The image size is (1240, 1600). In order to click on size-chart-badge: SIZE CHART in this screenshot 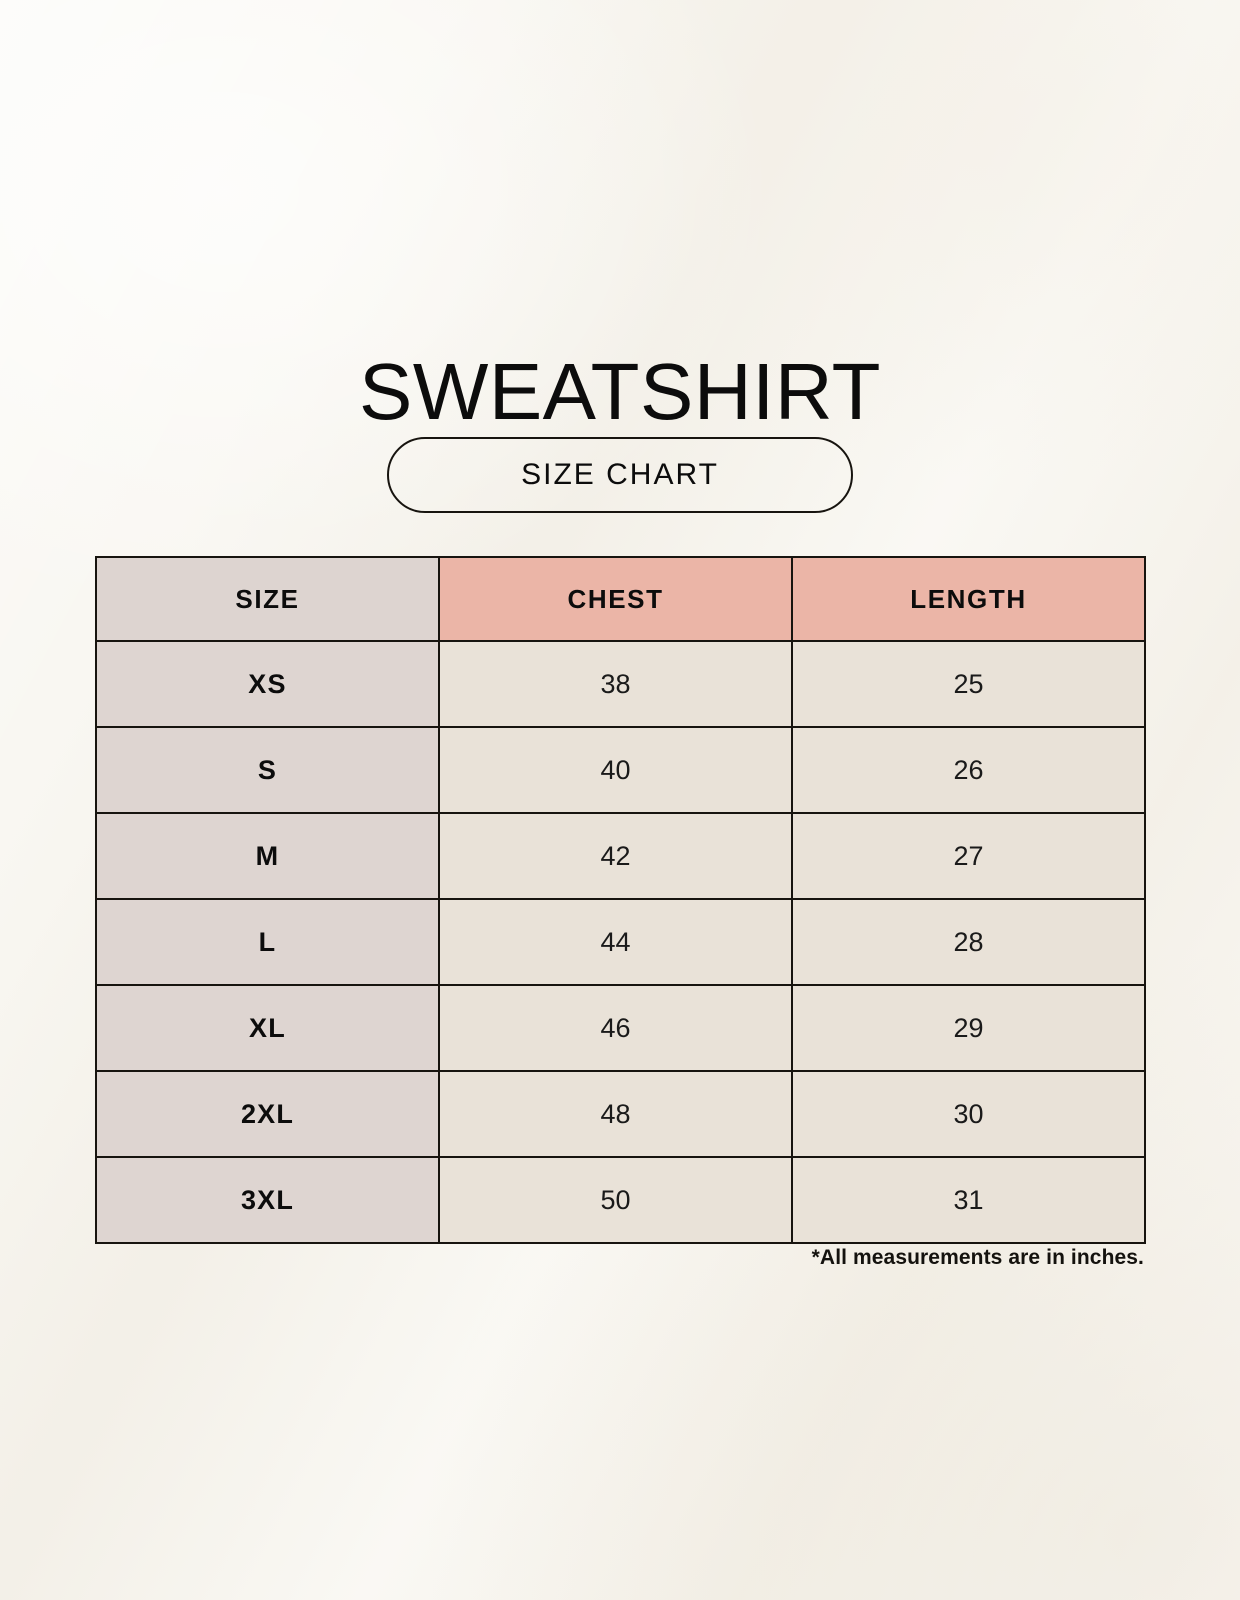, I will do `click(620, 475)`.